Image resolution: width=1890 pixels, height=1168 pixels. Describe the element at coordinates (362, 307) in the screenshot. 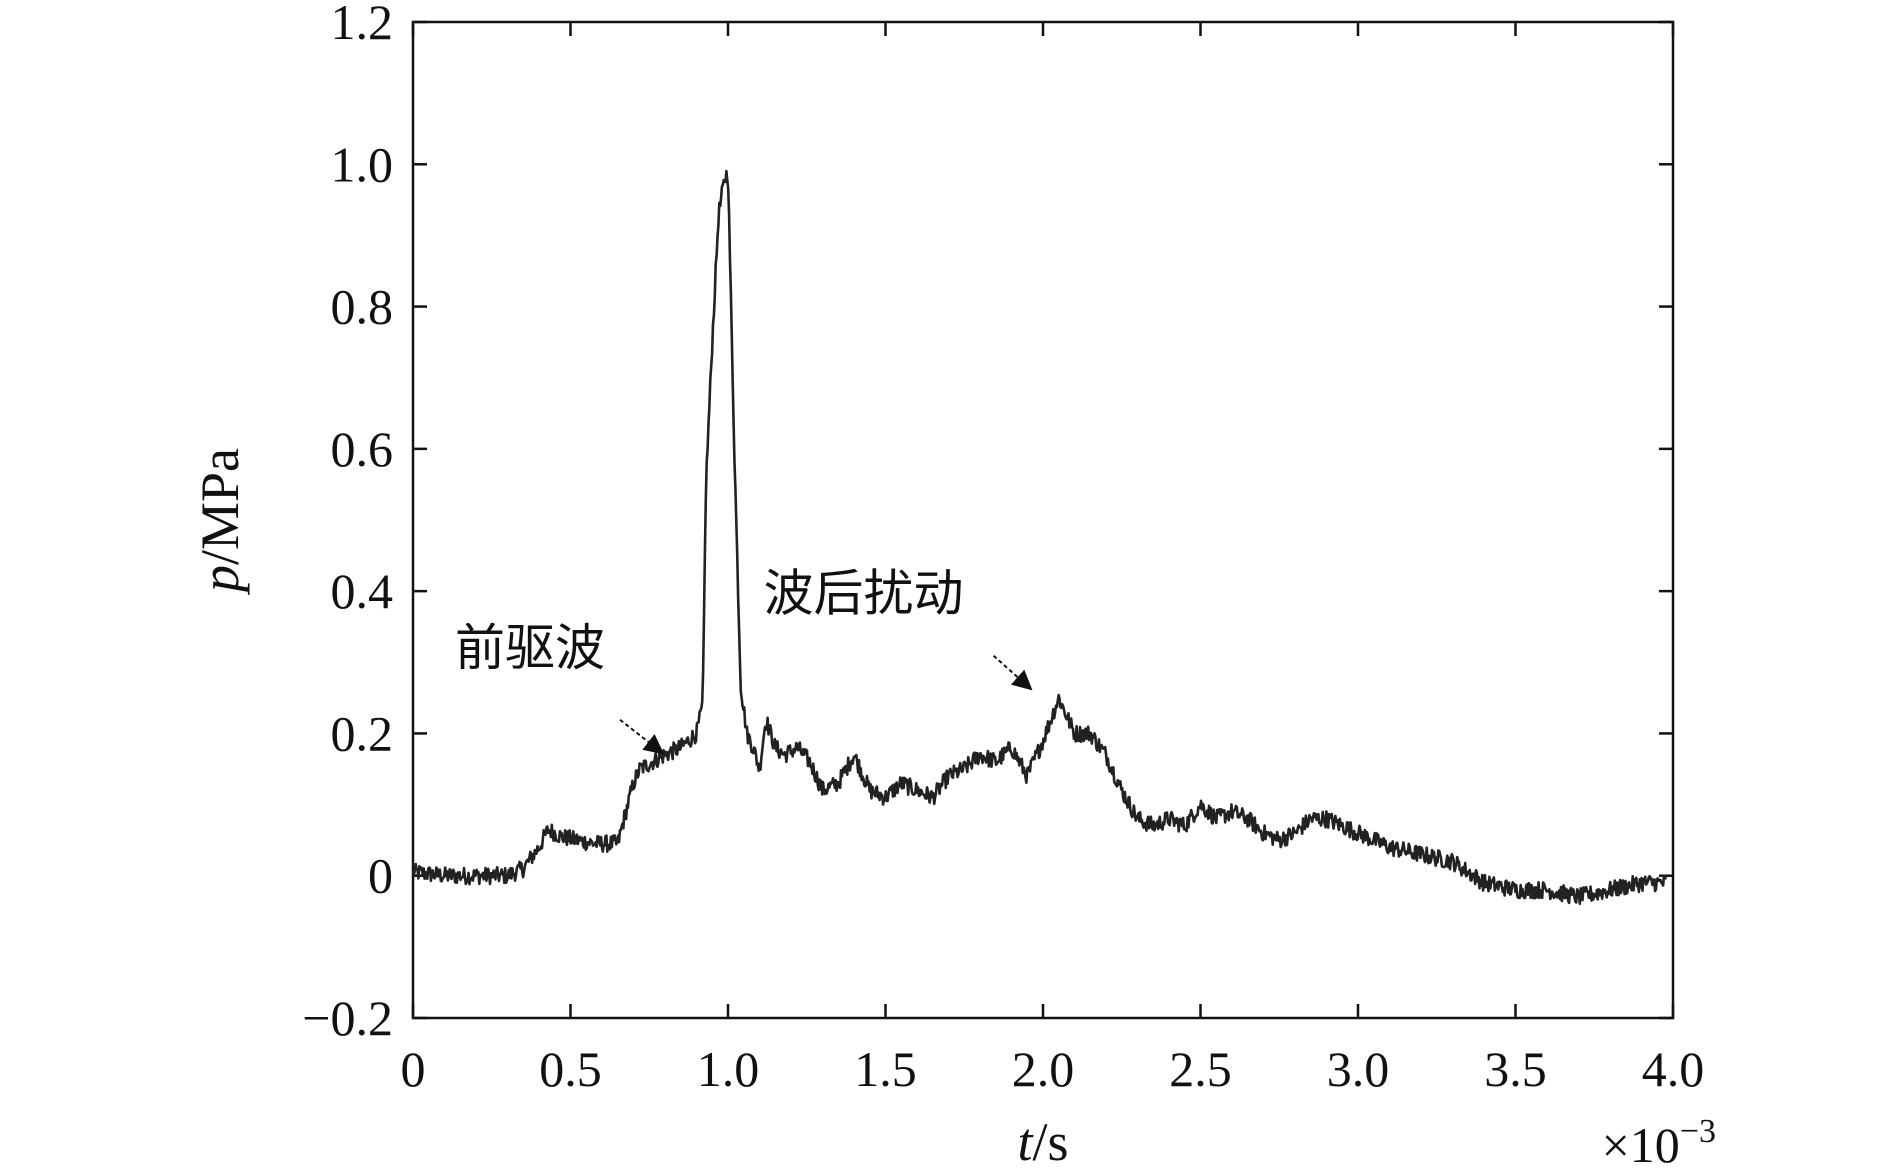

I see `y-tick-label: 0.8` at that location.